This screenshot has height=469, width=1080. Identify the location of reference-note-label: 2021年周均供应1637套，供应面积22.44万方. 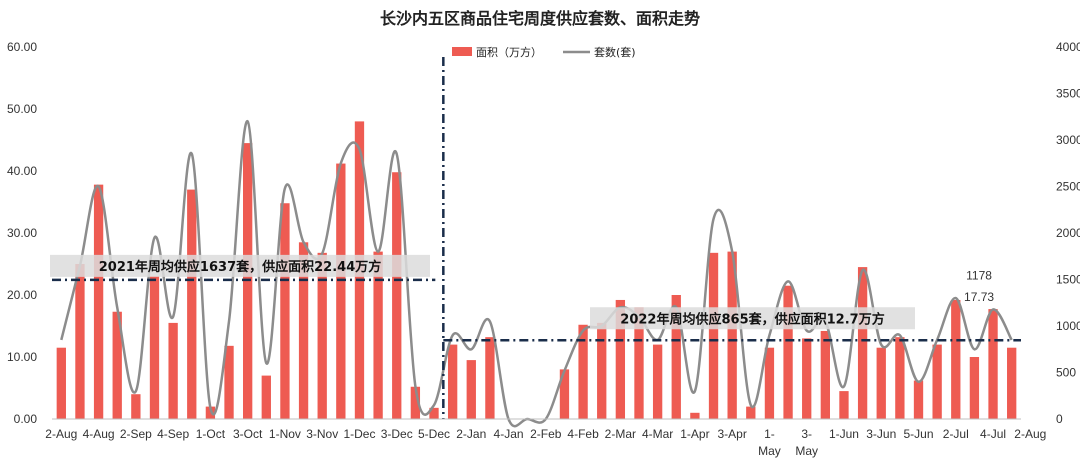
(240, 267).